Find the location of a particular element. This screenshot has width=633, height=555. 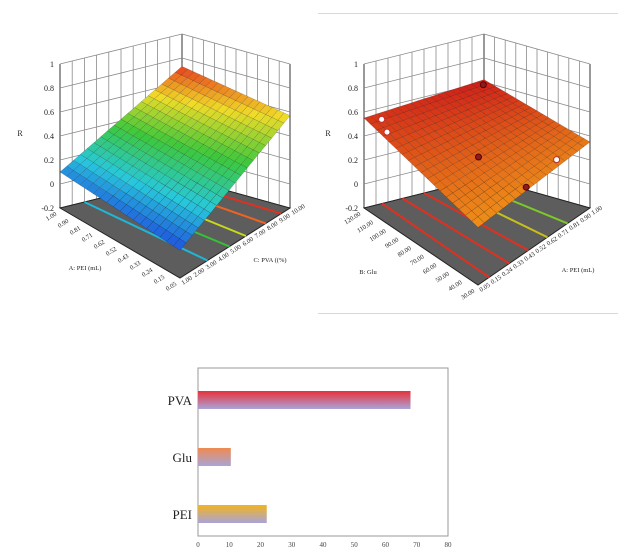

left-axis-tick-label: 80.00 is located at coordinates (405, 252).